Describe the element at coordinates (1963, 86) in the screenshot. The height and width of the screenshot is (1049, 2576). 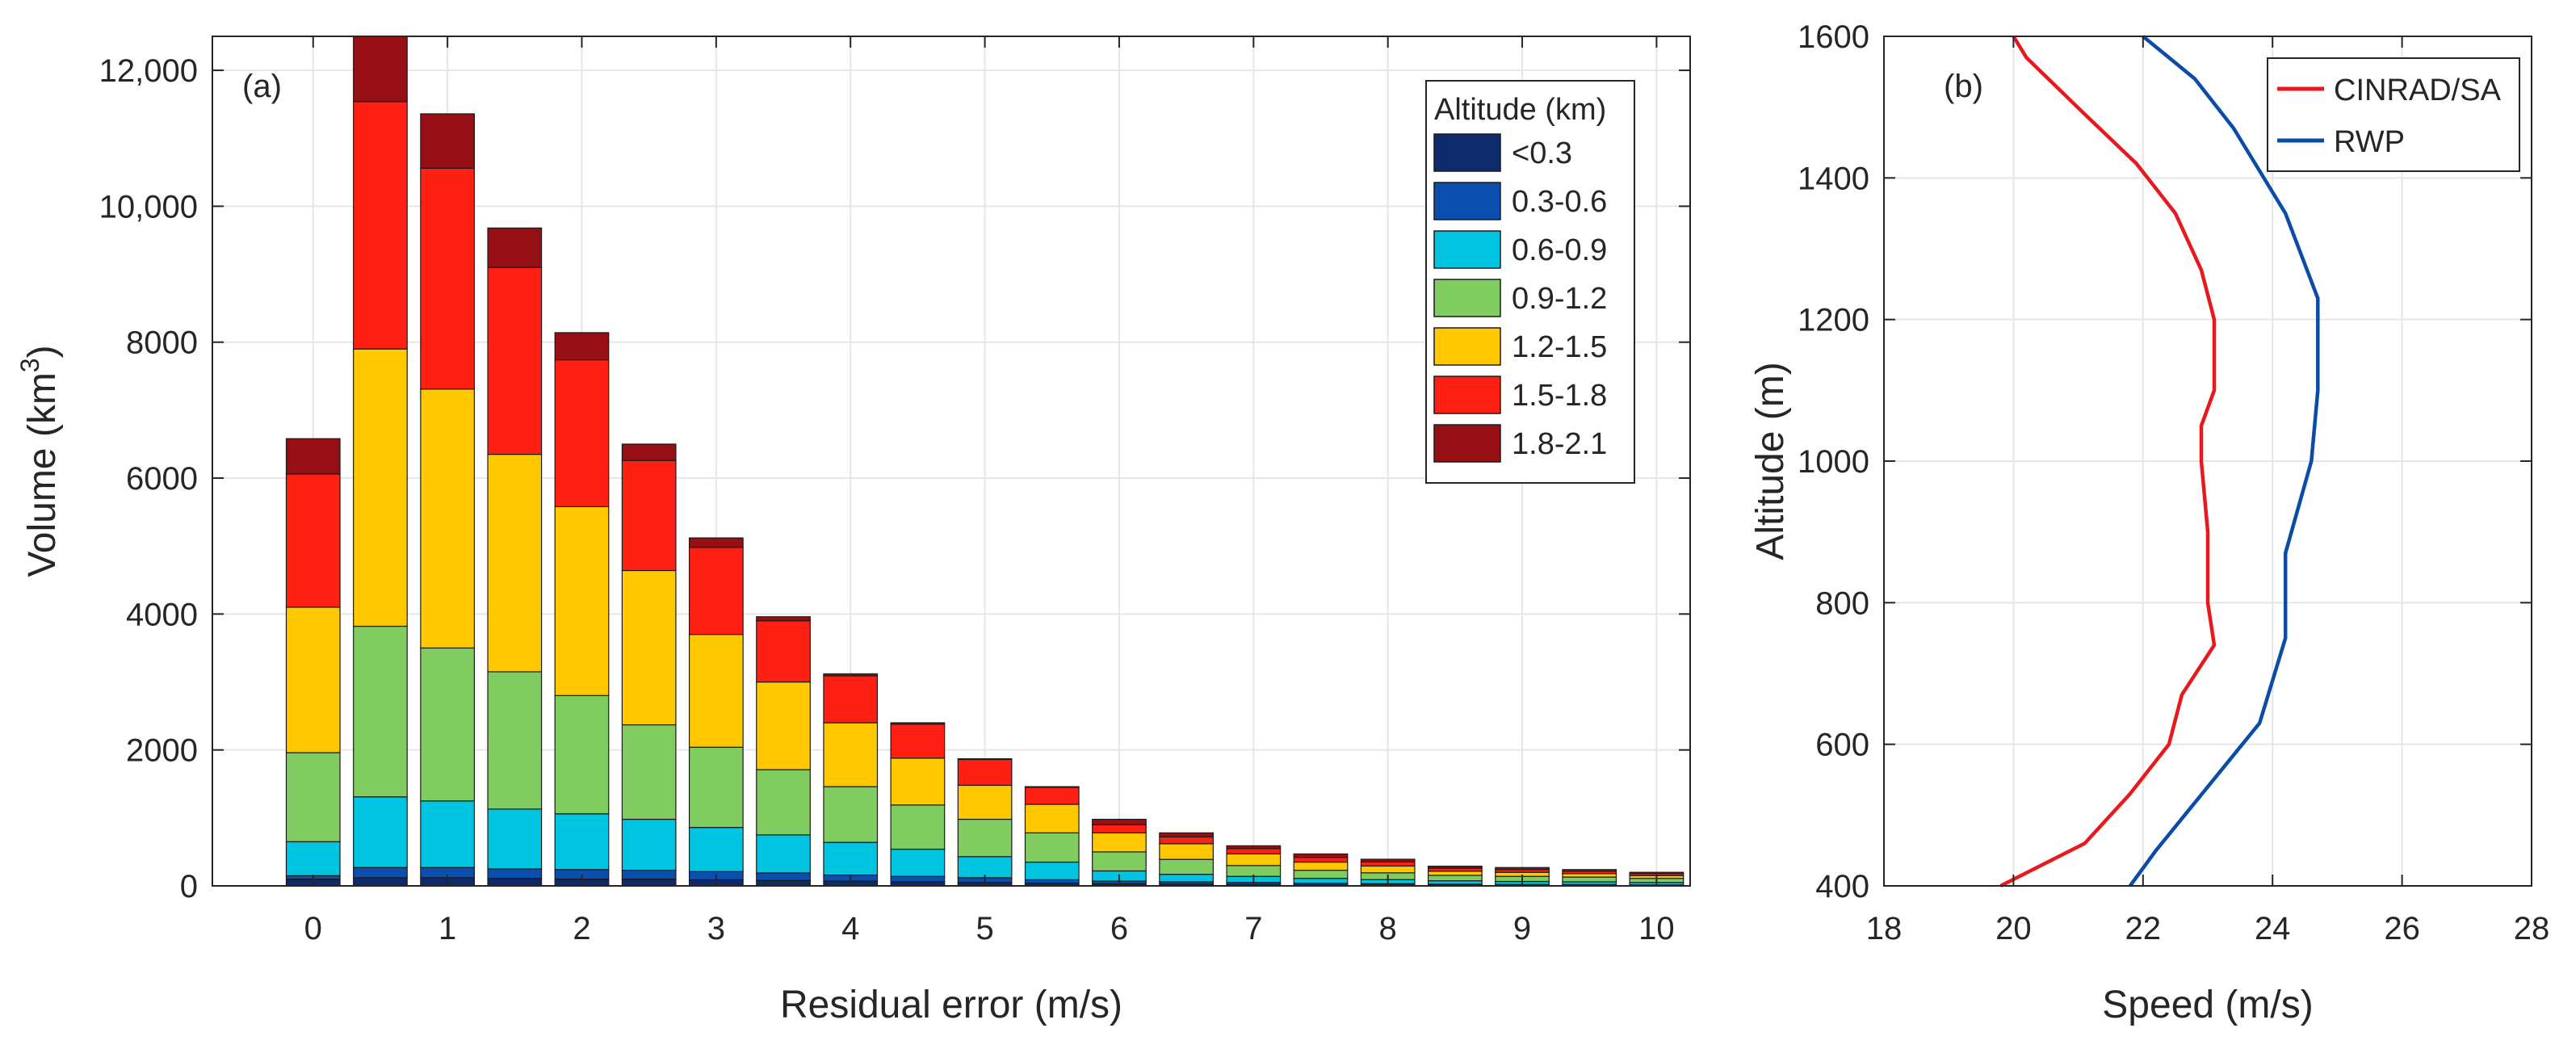
I see `chart-b-panel-label: (b)` at that location.